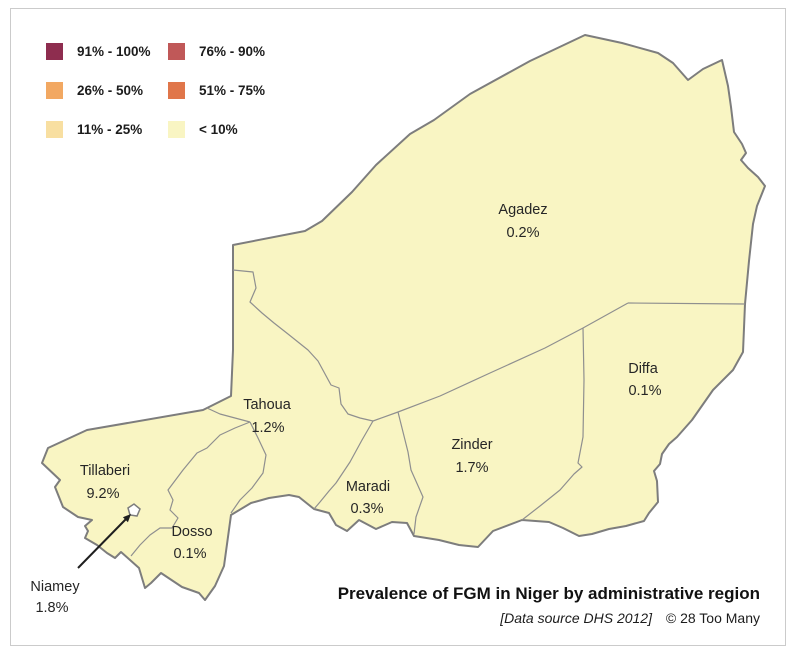 This screenshot has width=798, height=661. What do you see at coordinates (267, 405) in the screenshot?
I see `region-name-tahoua: Tahoua` at bounding box center [267, 405].